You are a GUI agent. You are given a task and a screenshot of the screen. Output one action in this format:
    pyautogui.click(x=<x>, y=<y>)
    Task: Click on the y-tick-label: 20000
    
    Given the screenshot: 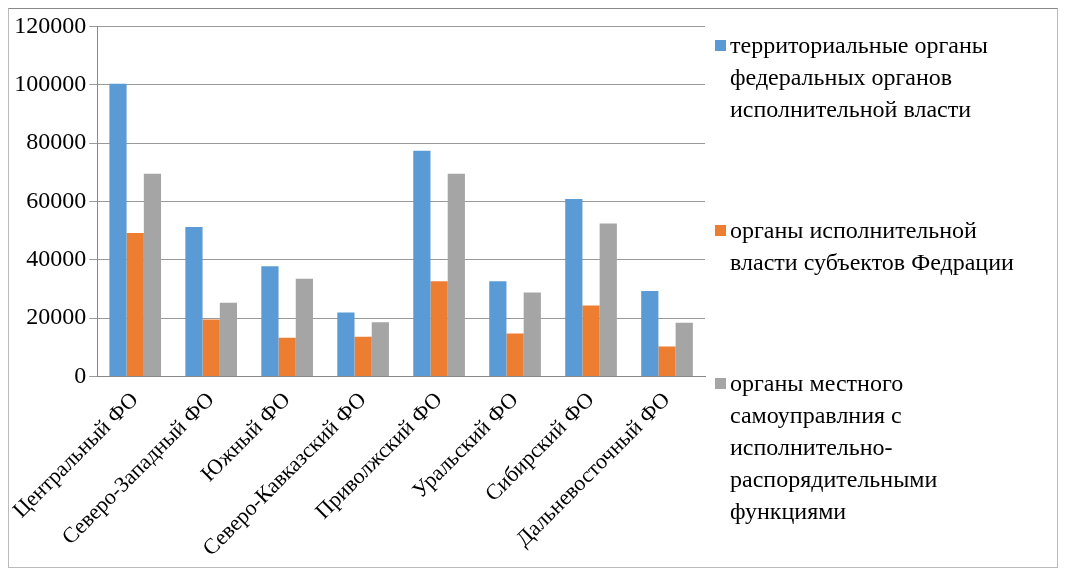 What is the action you would take?
    pyautogui.click(x=56, y=316)
    